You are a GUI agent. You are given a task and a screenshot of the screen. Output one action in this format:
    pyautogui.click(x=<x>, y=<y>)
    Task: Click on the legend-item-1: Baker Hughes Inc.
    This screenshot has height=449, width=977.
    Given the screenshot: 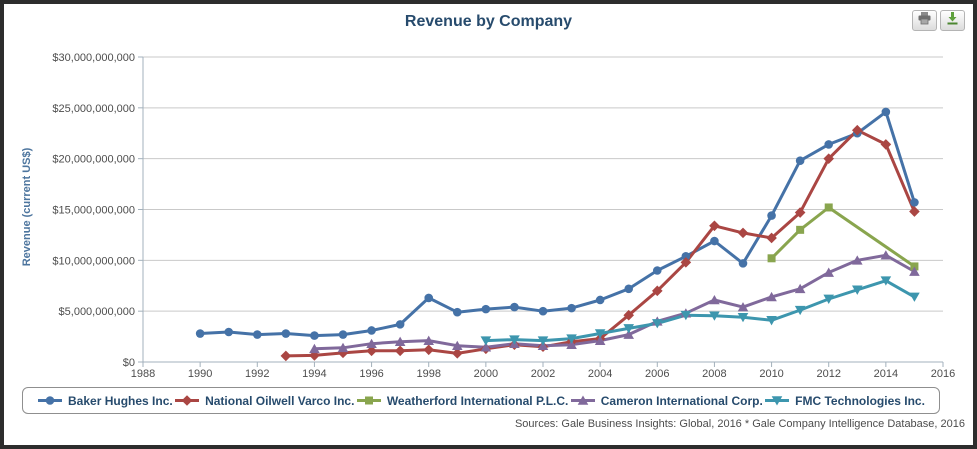 What is the action you would take?
    pyautogui.click(x=105, y=401)
    